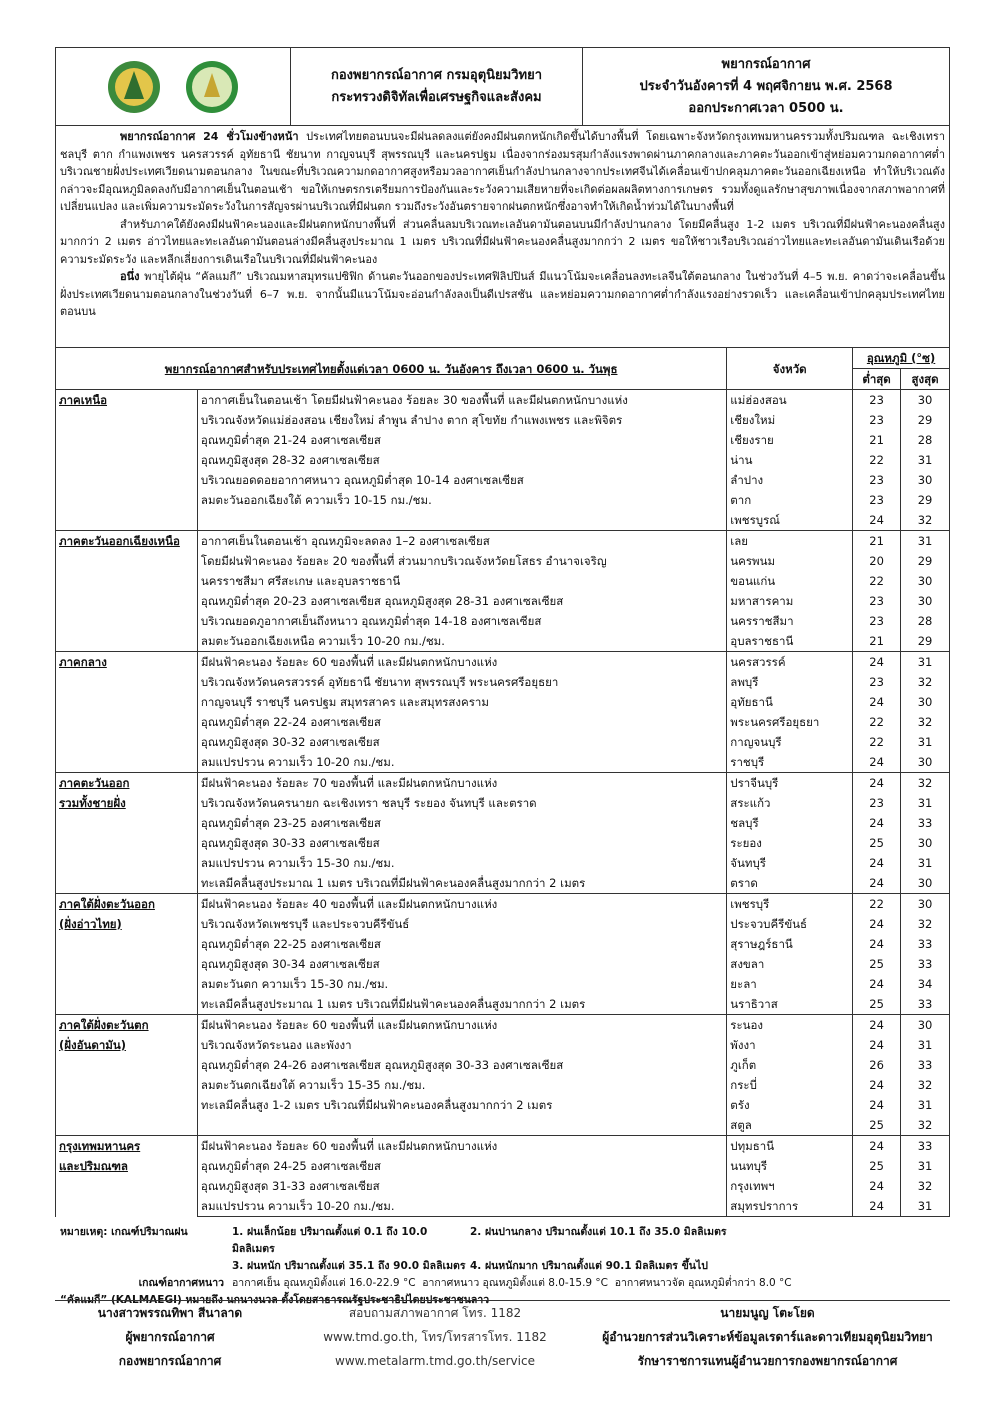 The width and height of the screenshot is (1000, 1414). What do you see at coordinates (462, 460) in the screenshot?
I see `forecast-line: อุณหภูมิสูงสุด 28-32 องศาเซลเซียส` at bounding box center [462, 460].